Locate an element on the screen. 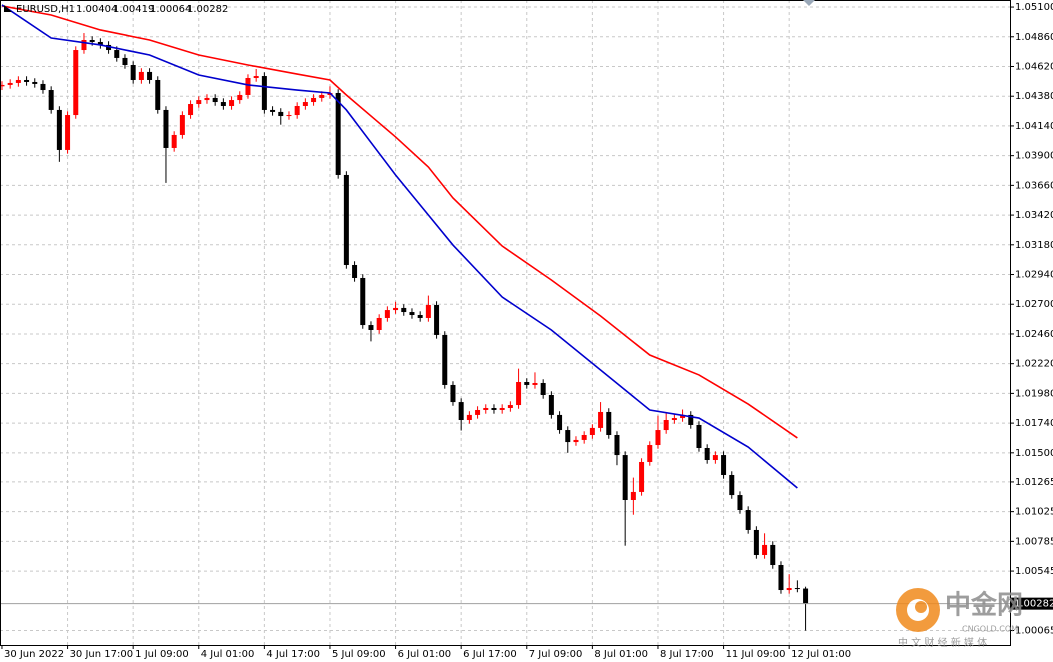  watermark-brand: 中金网 is located at coordinates (984, 605).